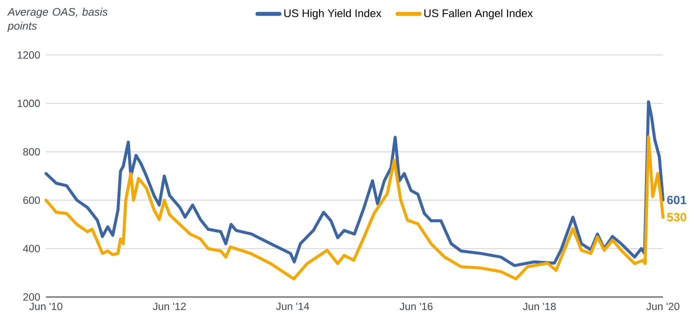 The width and height of the screenshot is (700, 326). I want to click on y-tick-label: 200, so click(31, 297).